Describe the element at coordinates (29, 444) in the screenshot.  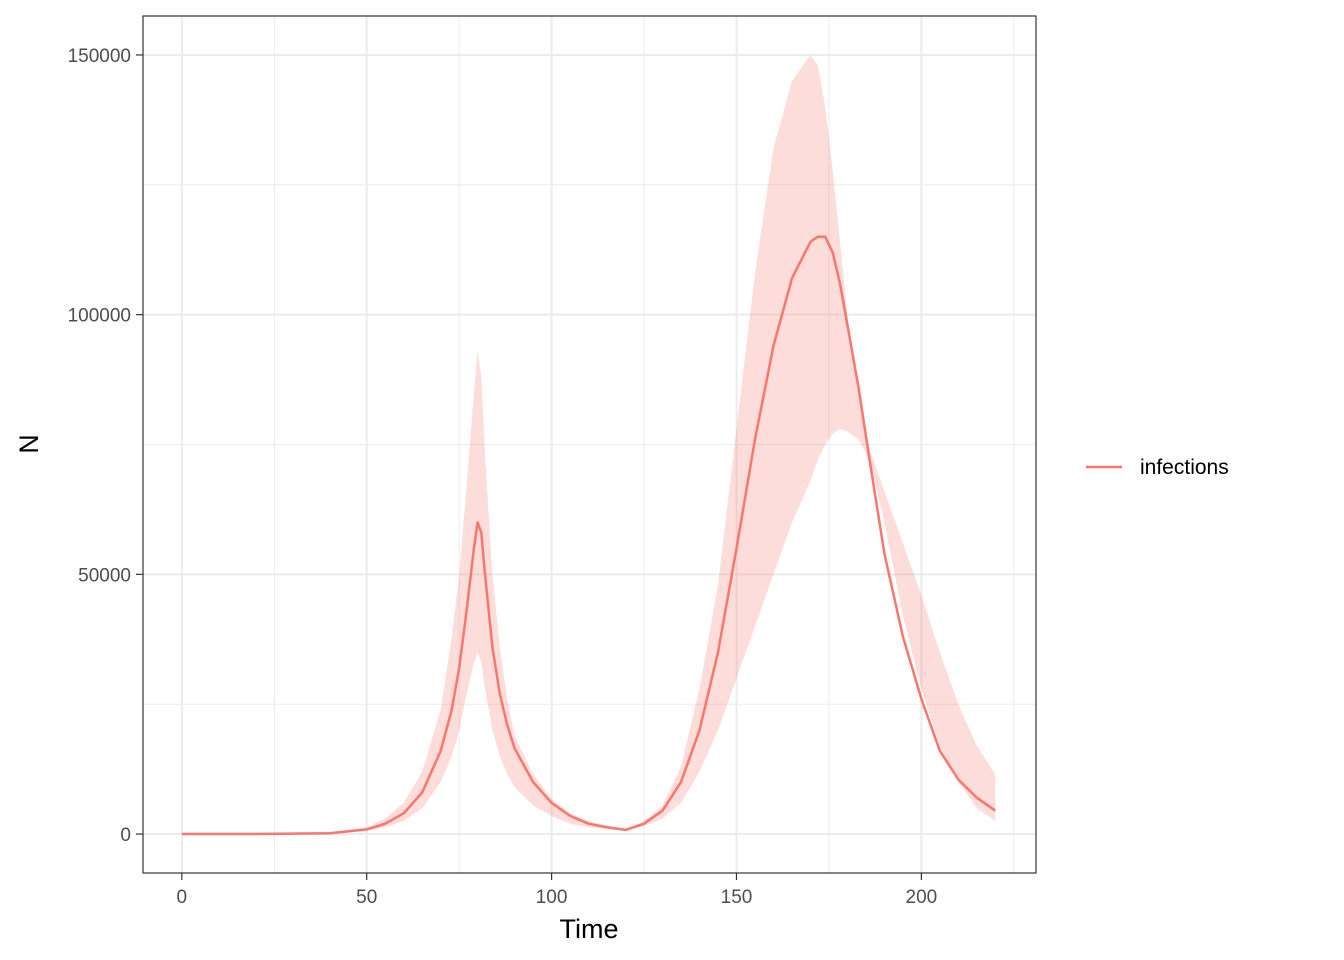
I see `y-axis-title: N` at that location.